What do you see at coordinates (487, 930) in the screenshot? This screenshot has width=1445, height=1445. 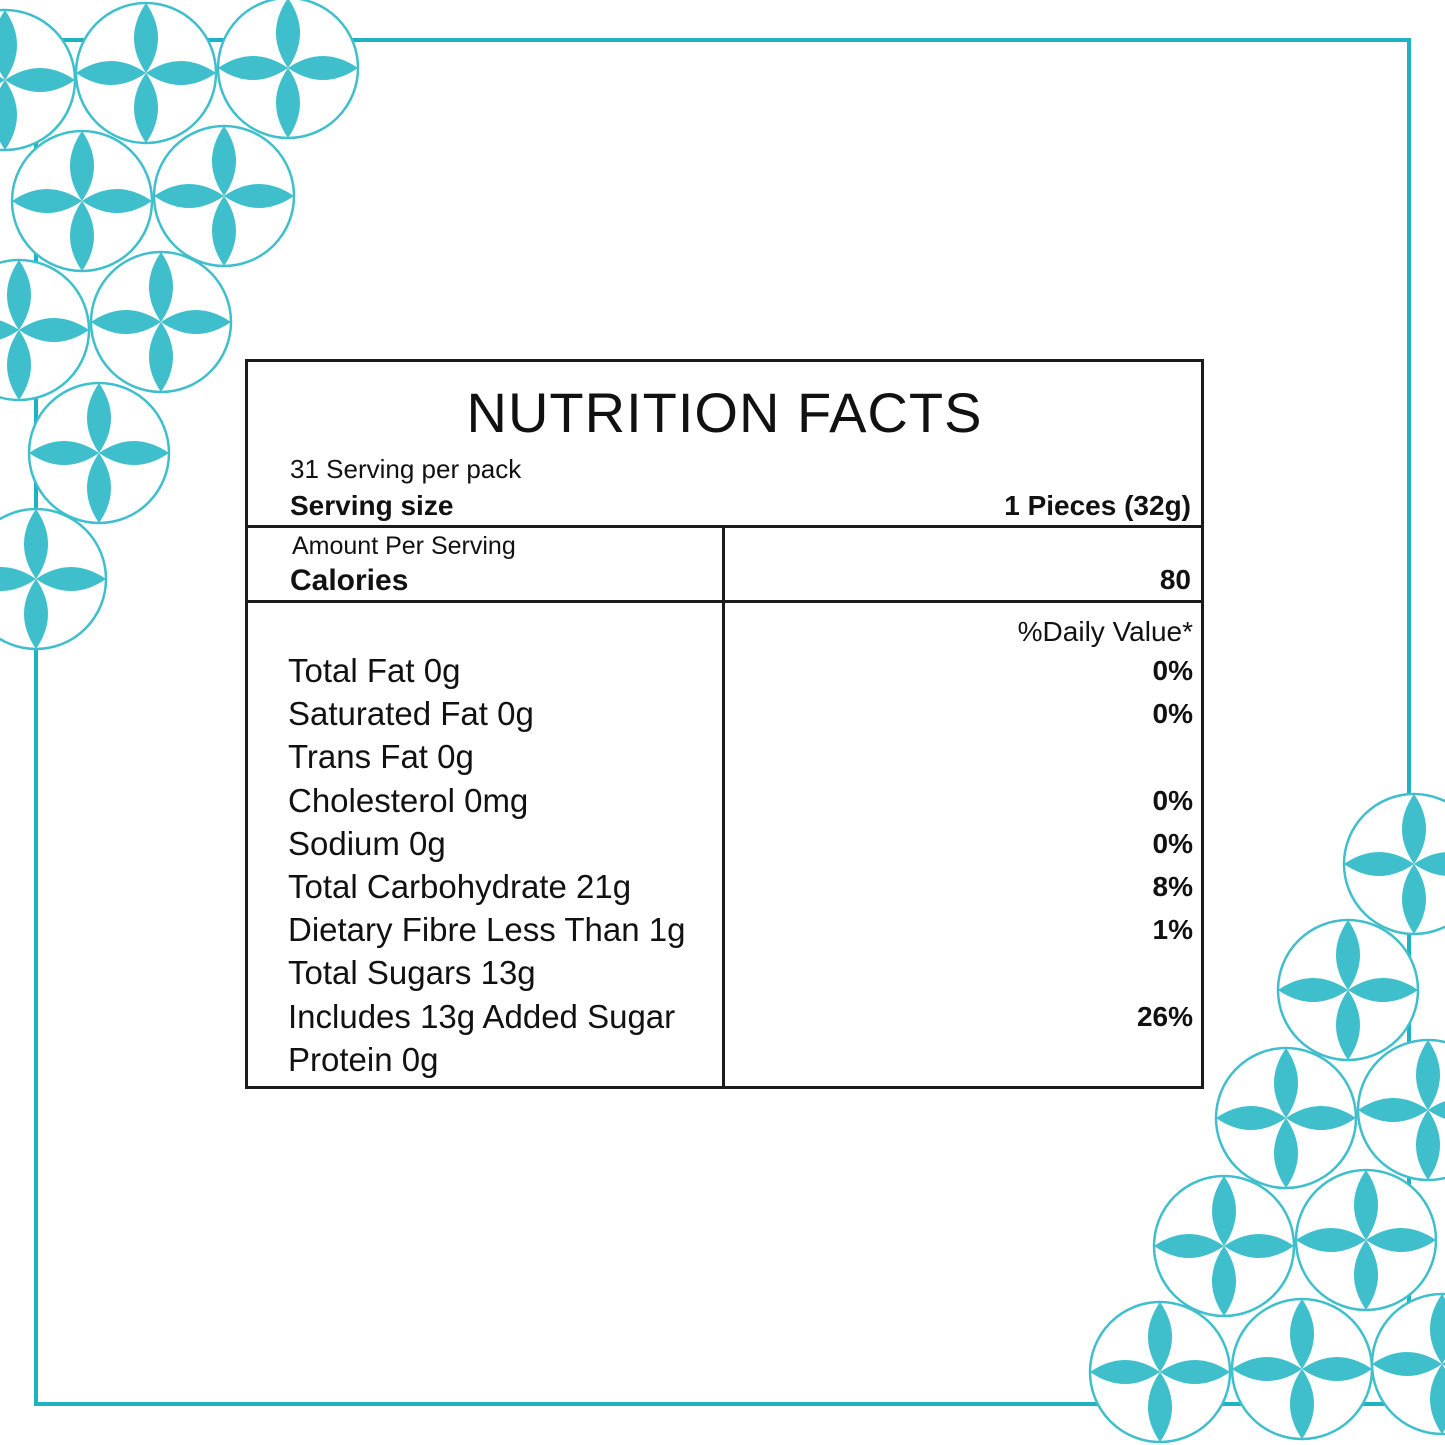 I see `nutrient-name: Dietary Fibre Less Than 1g` at bounding box center [487, 930].